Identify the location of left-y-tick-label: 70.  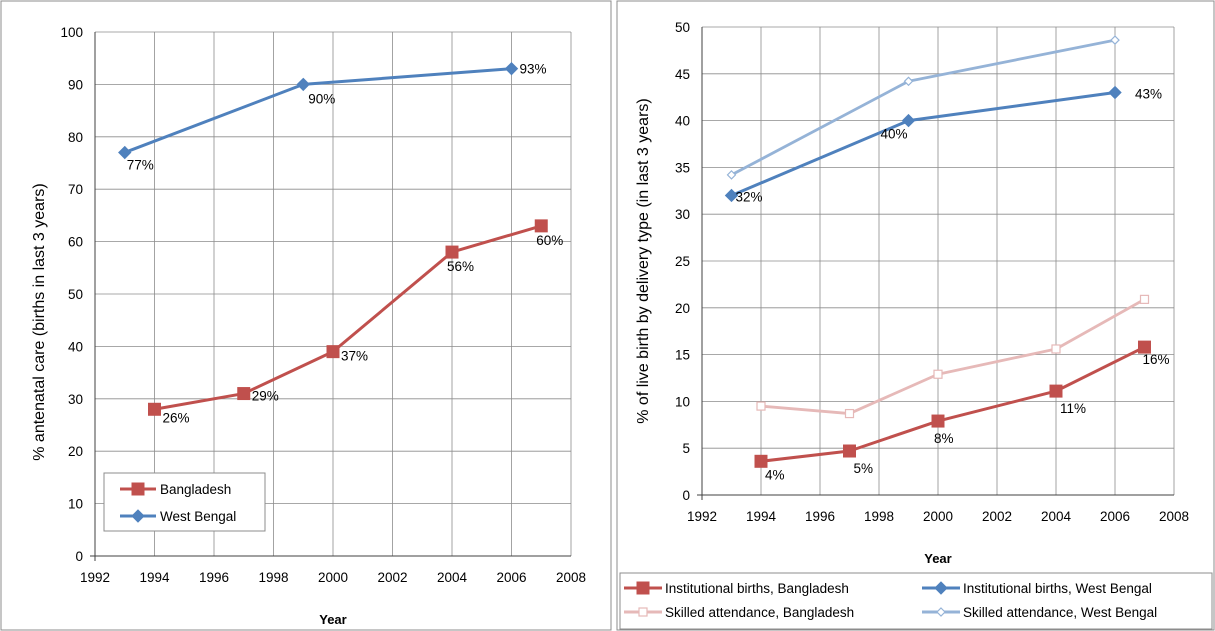
(75, 189).